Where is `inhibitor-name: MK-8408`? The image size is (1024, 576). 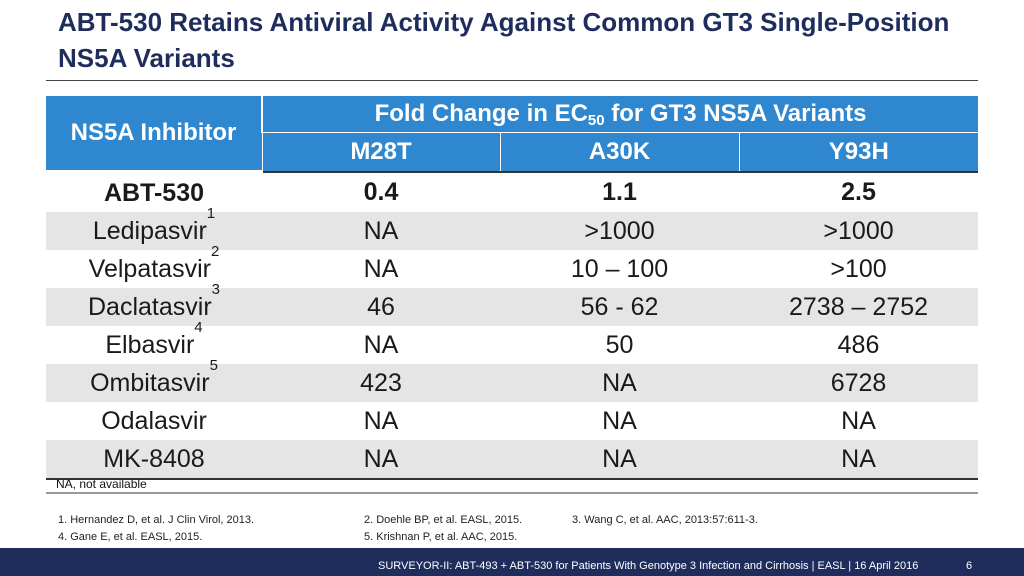 inhibitor-name: MK-8408 is located at coordinates (154, 460).